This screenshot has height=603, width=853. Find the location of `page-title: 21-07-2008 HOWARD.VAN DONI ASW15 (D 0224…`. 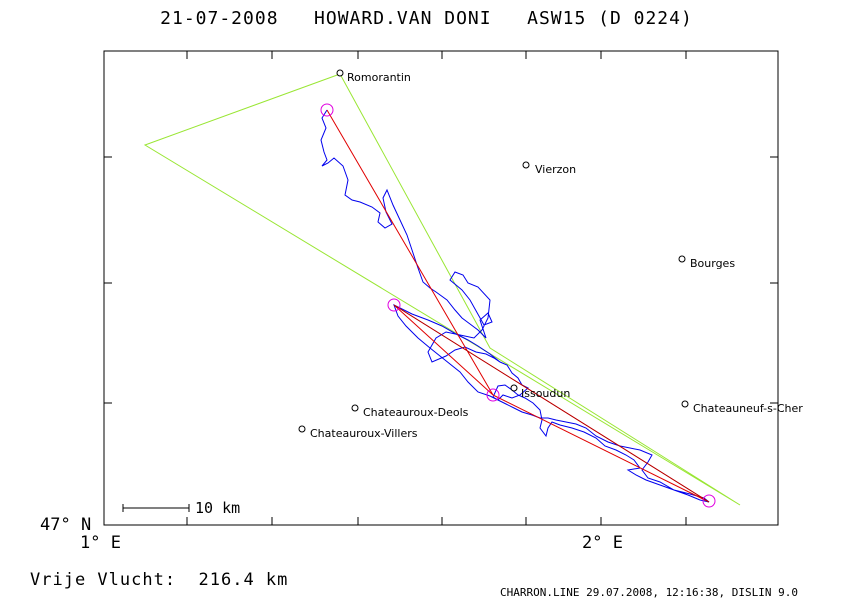

page-title: 21-07-2008 HOWARD.VAN DONI ASW15 (D 0224… is located at coordinates (426, 18).